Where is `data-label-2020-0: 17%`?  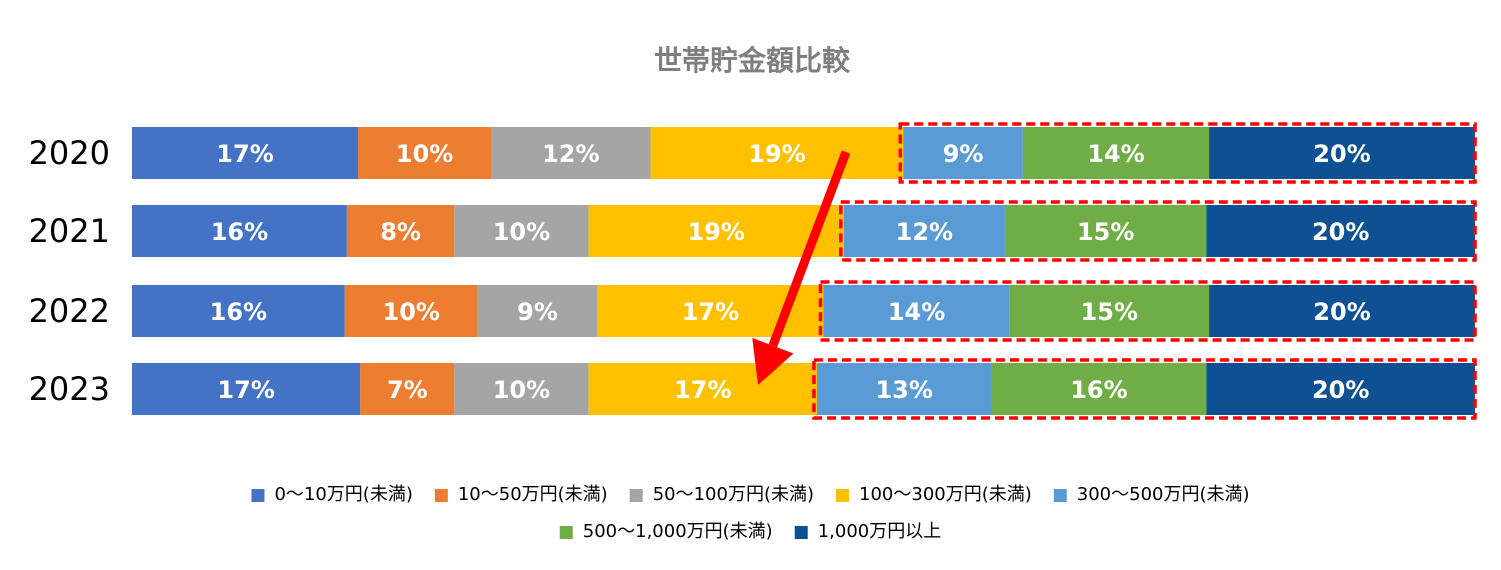 data-label-2020-0: 17% is located at coordinates (244, 154).